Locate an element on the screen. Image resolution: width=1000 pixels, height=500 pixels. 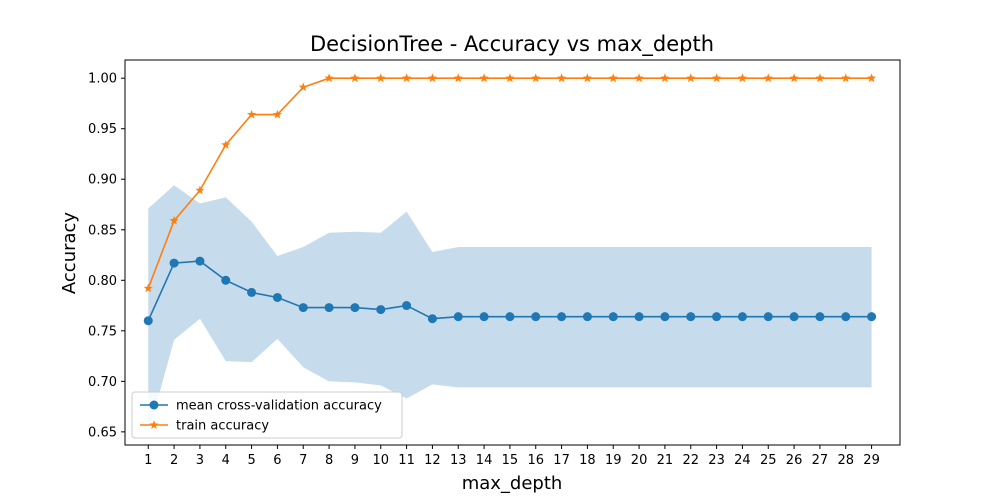
legend-marker-cv is located at coordinates (154, 405).